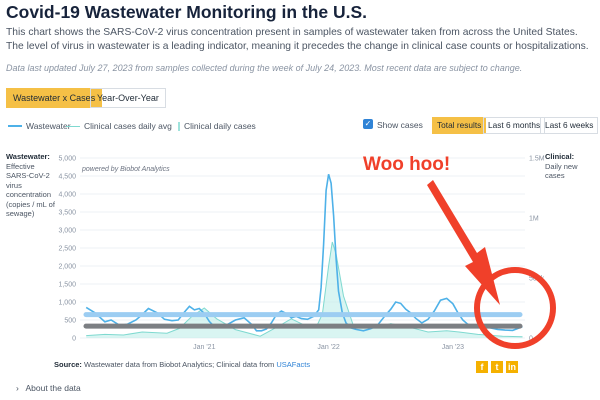  I want to click on about-the-data-toggle: › About the data, so click(48, 388).